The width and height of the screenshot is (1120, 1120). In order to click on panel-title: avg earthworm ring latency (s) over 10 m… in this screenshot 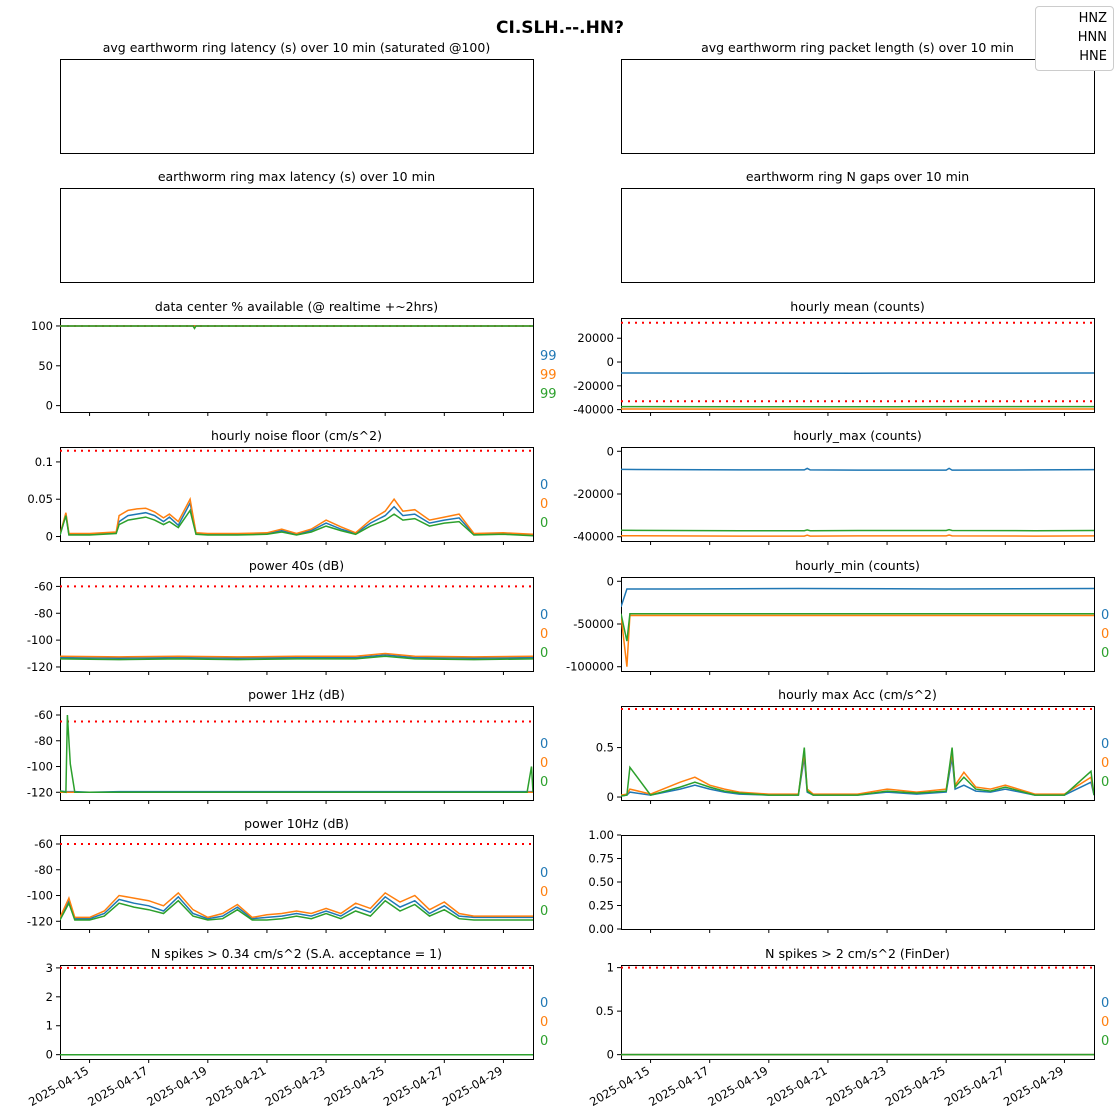, I will do `click(296, 47)`.